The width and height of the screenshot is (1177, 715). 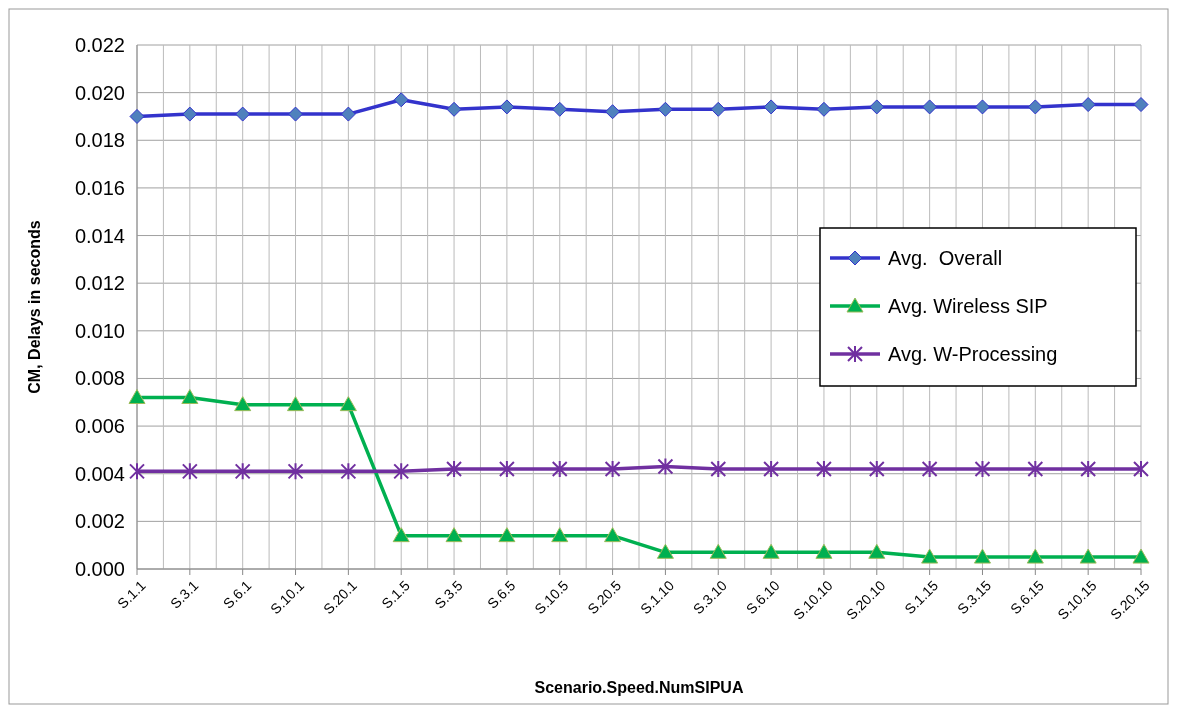 I want to click on y-tick-label: 0.018, so click(x=99, y=140).